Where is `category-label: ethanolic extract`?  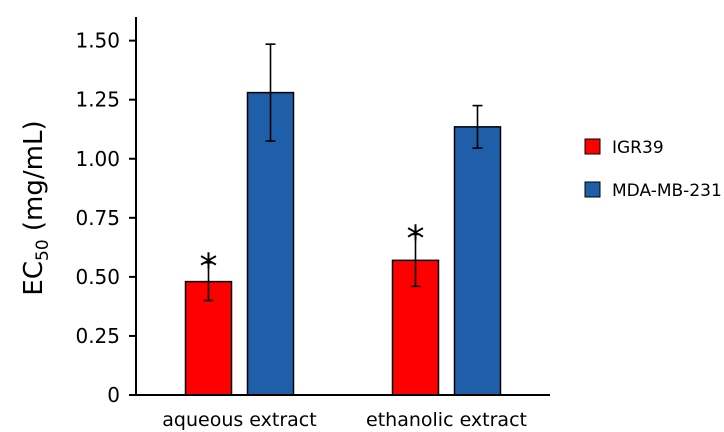 category-label: ethanolic extract is located at coordinates (446, 420).